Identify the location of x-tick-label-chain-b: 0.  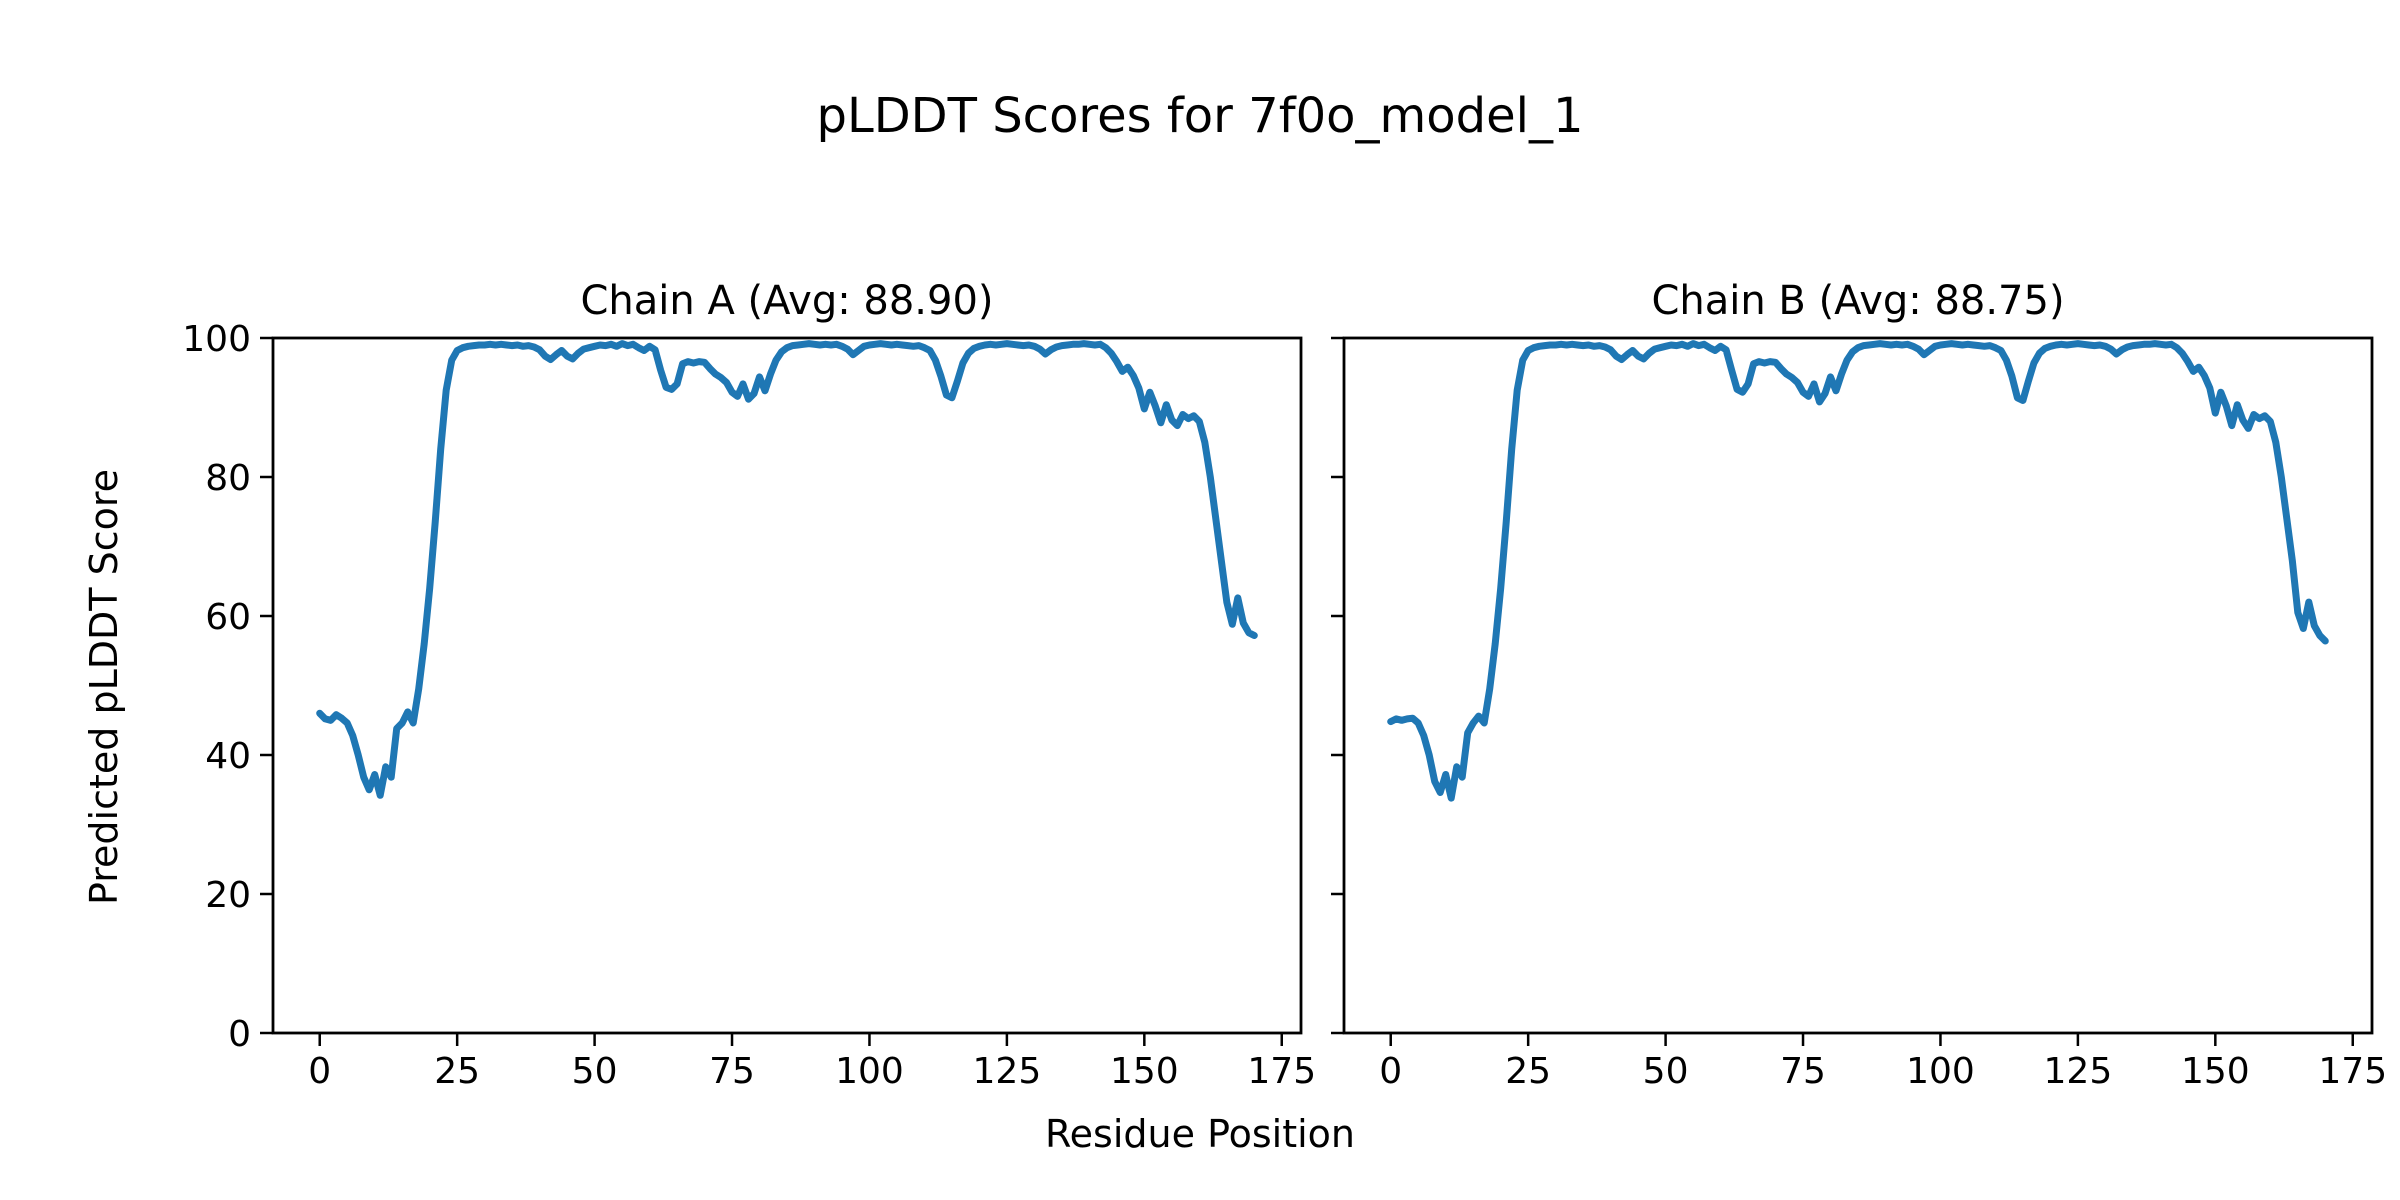
(1390, 1071).